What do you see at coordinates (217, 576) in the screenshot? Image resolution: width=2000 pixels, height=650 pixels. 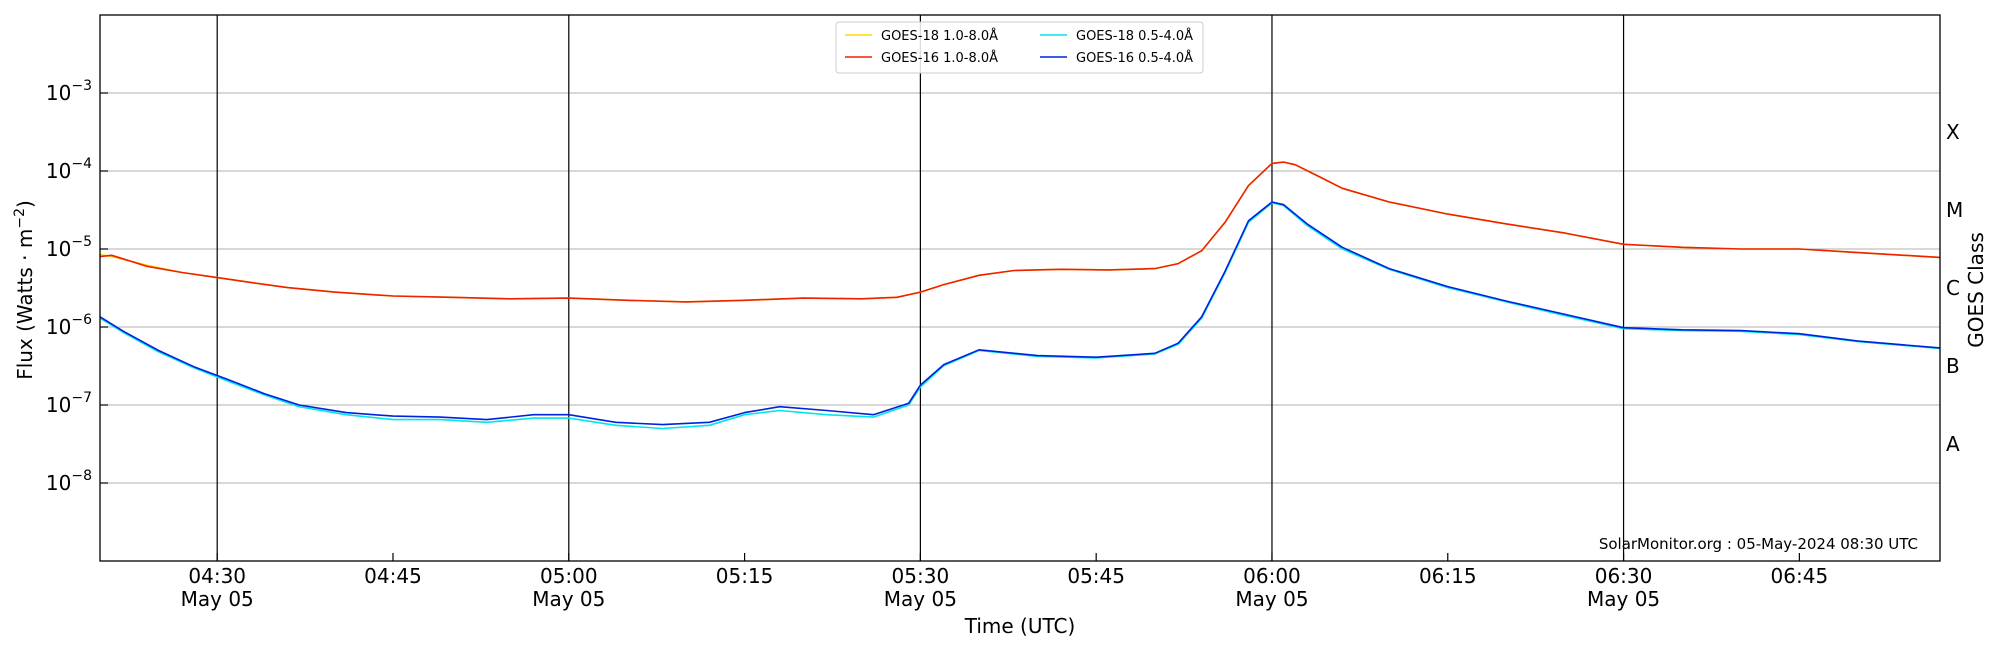 I see `x-tick-label: 04:30` at bounding box center [217, 576].